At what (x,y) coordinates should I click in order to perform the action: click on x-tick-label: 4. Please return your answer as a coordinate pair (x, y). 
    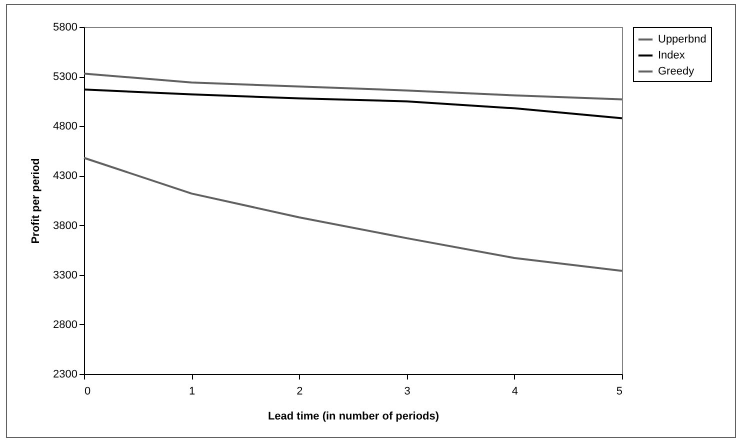
    Looking at the image, I should click on (515, 392).